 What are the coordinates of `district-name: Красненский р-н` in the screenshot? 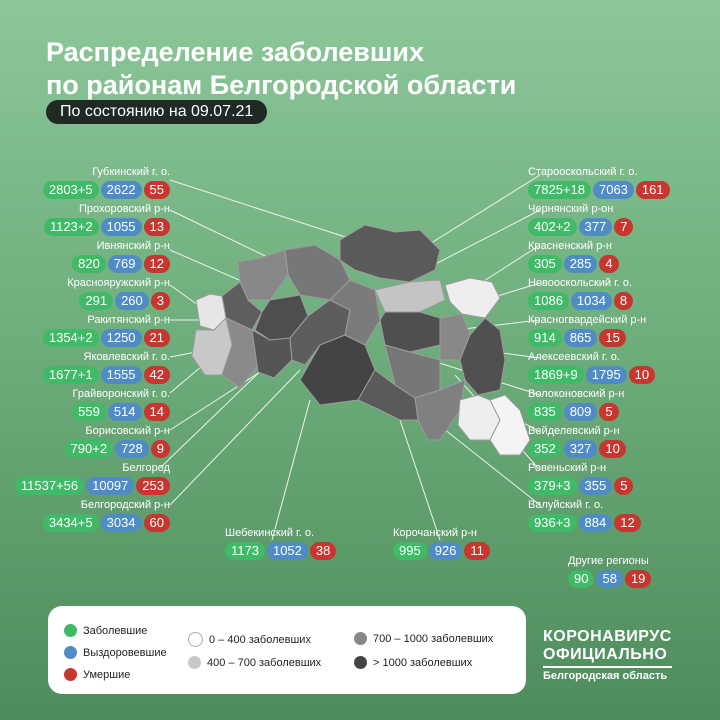 It's located at (570, 246).